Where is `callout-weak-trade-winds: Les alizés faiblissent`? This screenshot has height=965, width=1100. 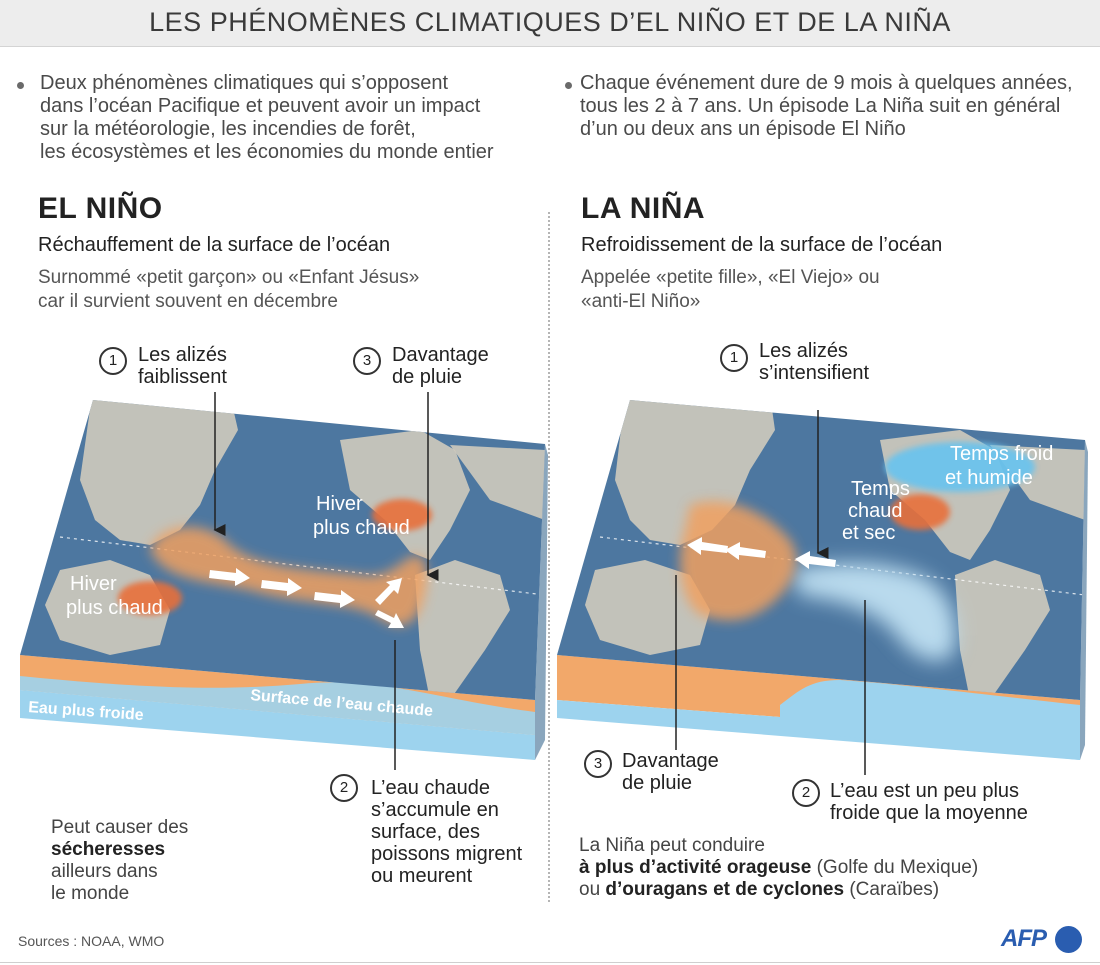
callout-weak-trade-winds: Les alizés faiblissent is located at coordinates (182, 366).